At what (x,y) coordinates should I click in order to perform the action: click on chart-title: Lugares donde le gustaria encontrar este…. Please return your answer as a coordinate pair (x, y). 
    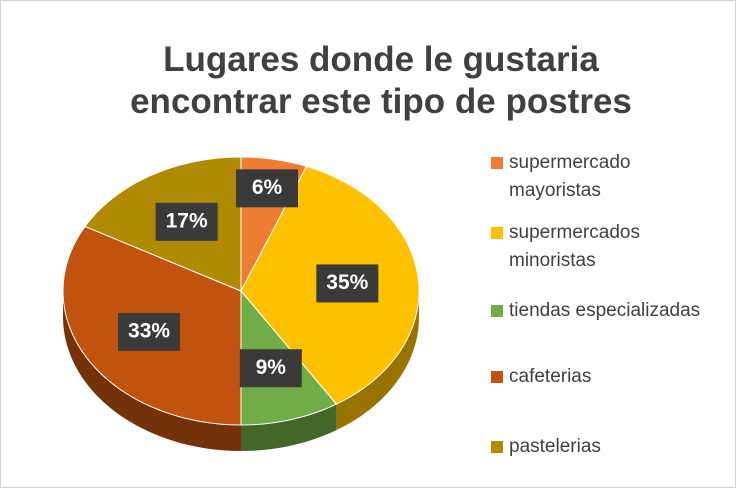
    Looking at the image, I should click on (381, 80).